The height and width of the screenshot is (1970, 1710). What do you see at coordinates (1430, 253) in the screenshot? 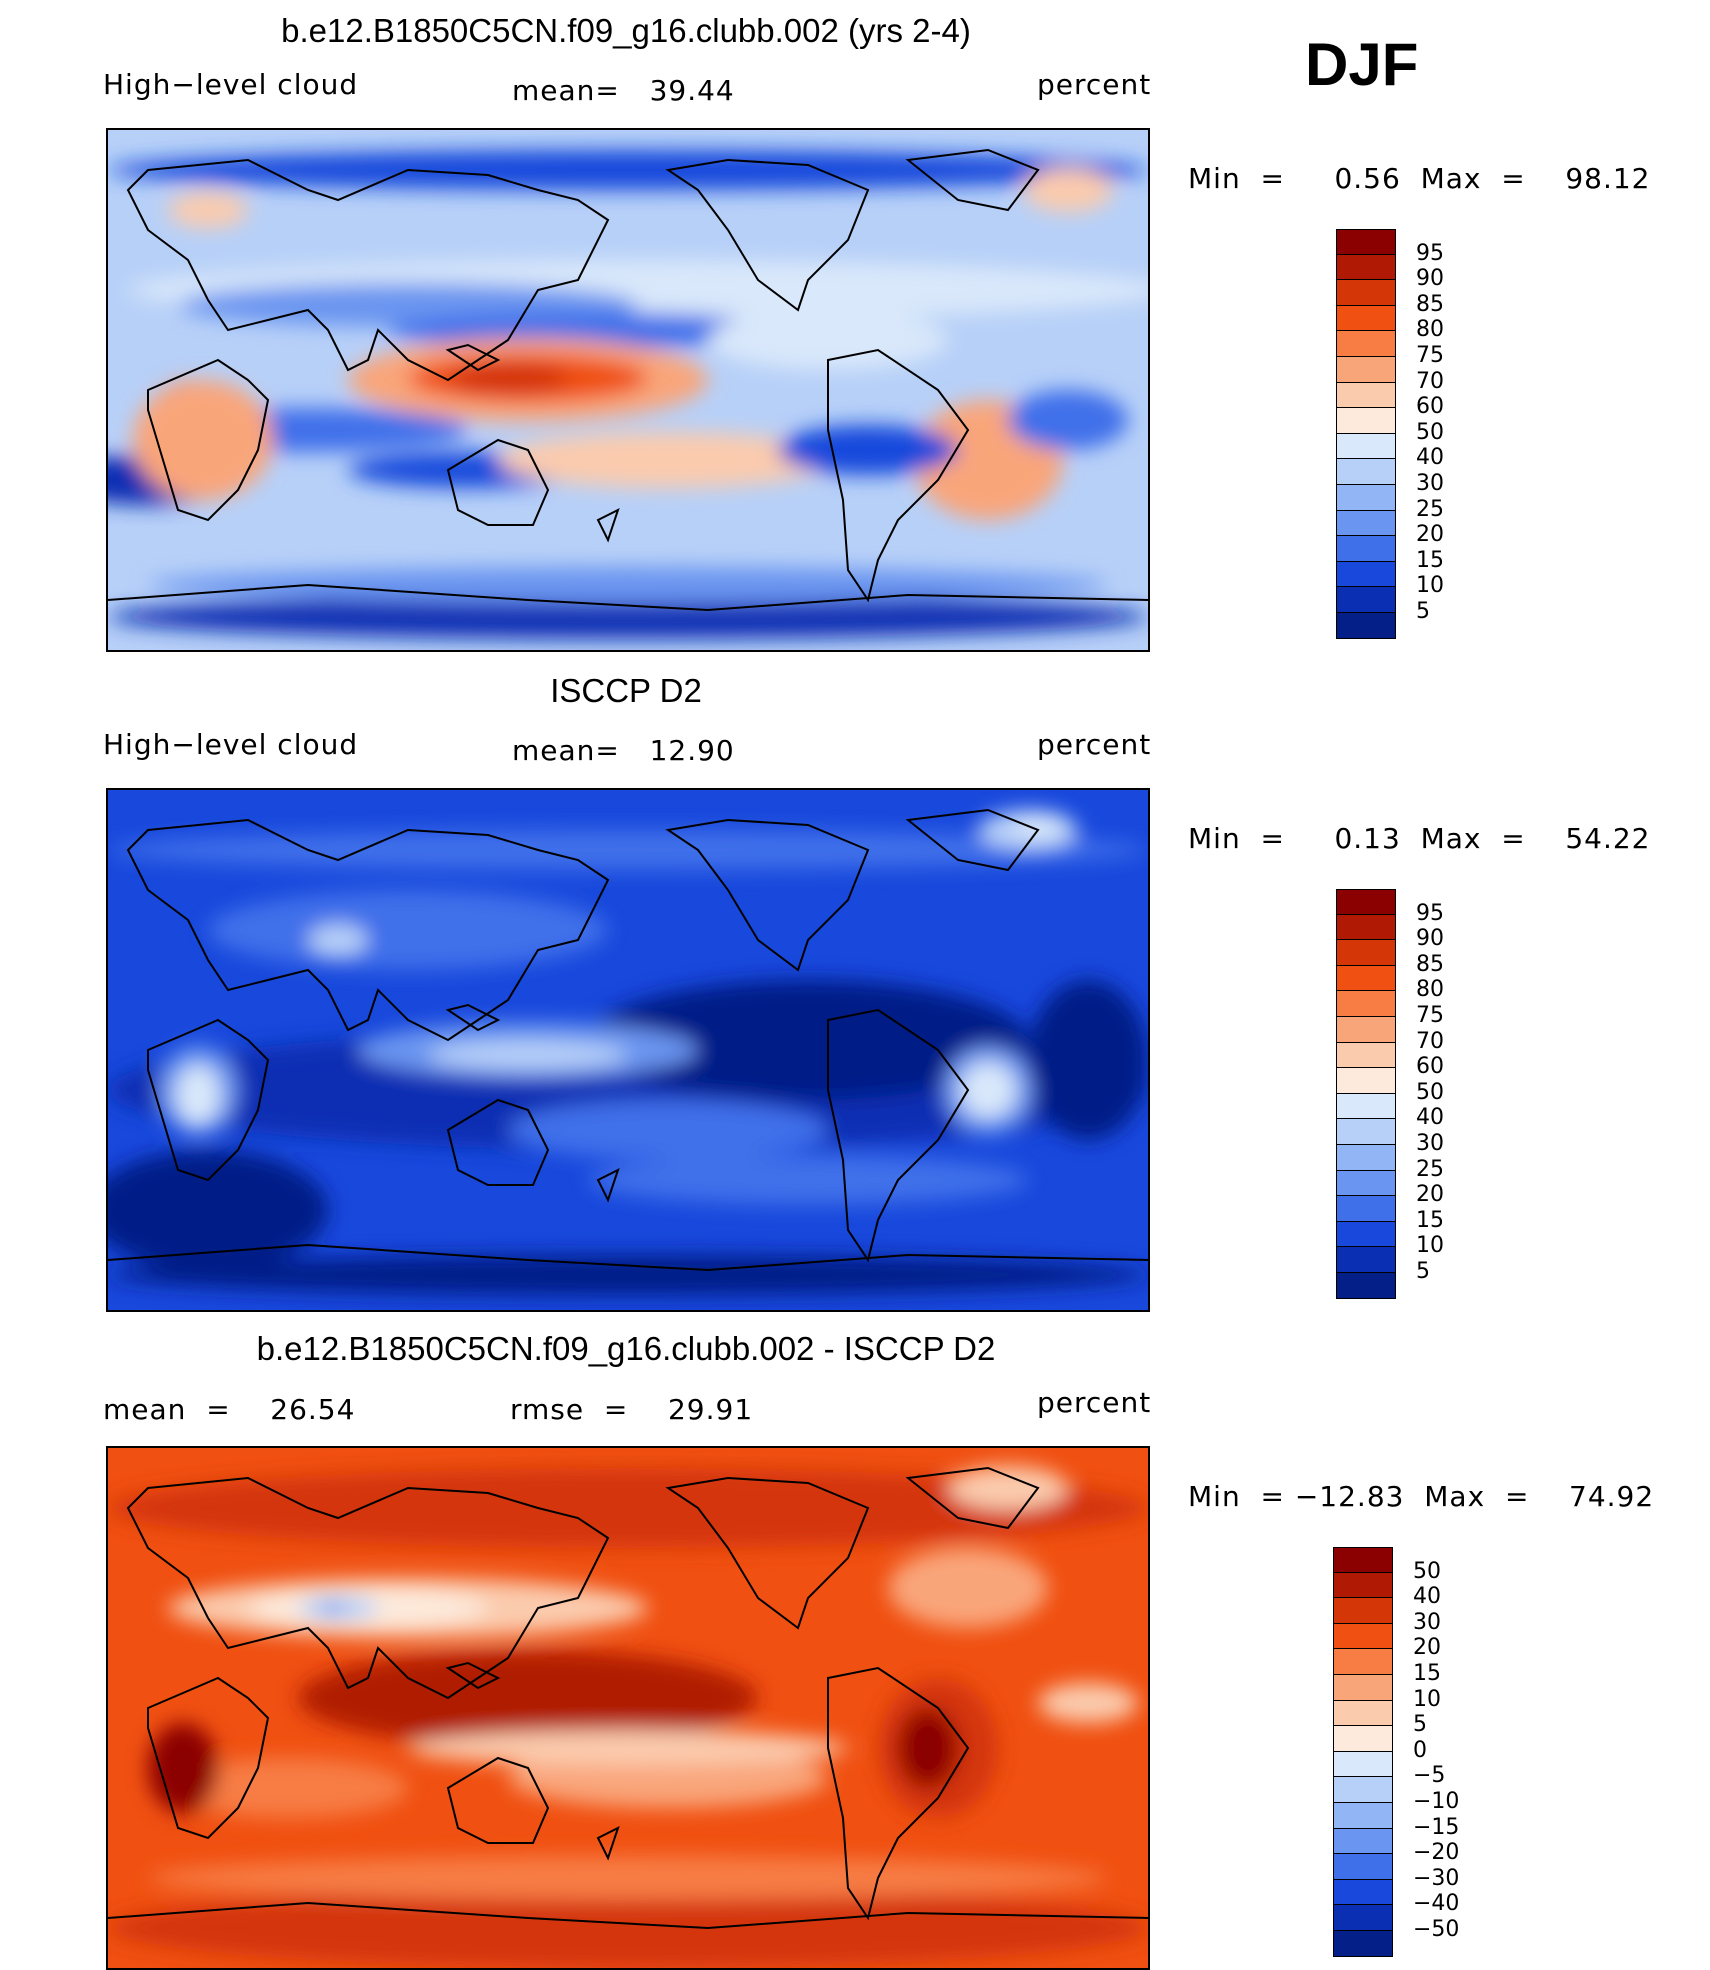
I see `colorbar-tick-label: 95` at bounding box center [1430, 253].